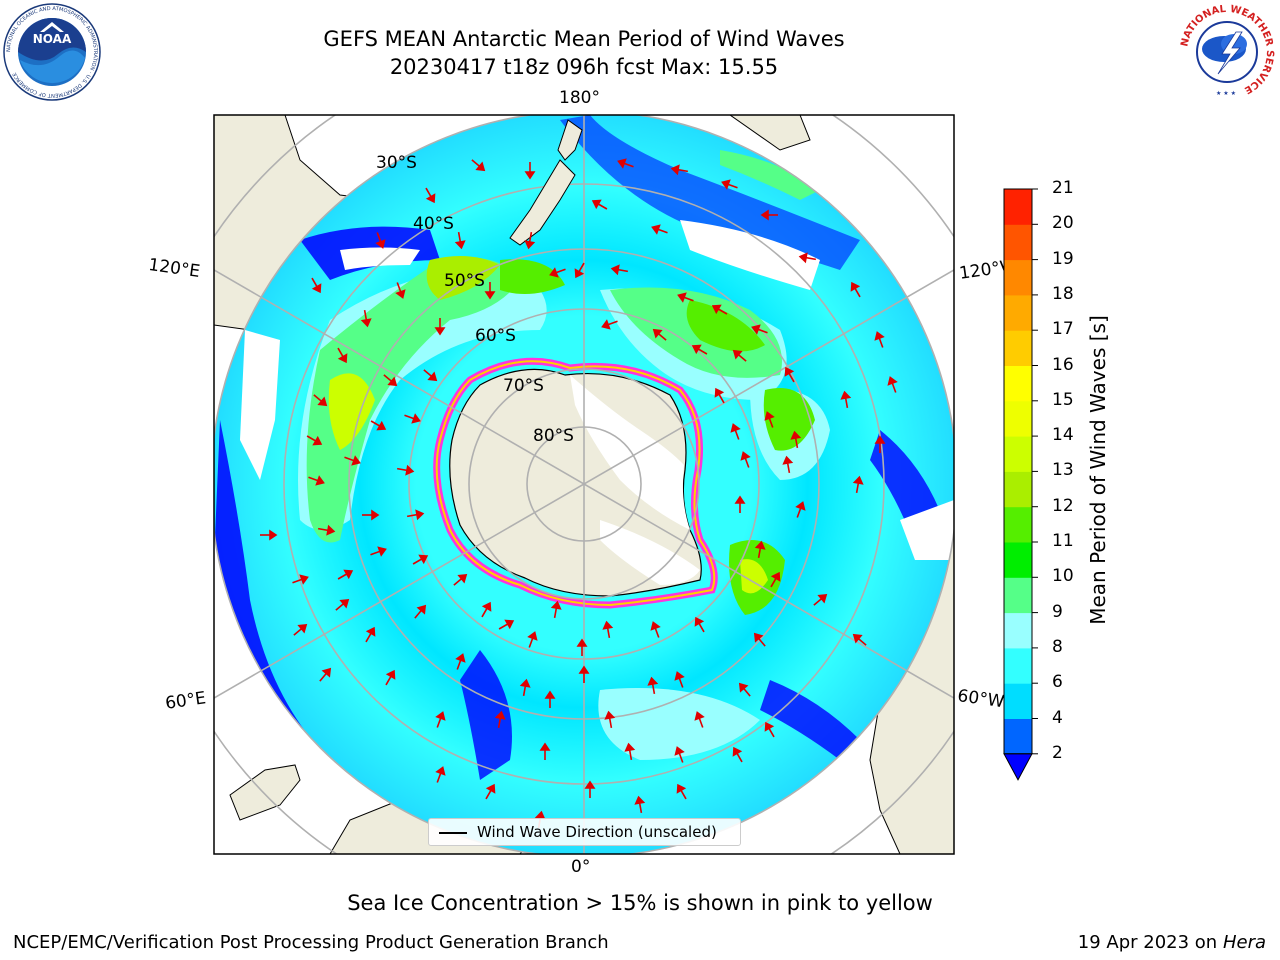  I want to click on lat-label-40s: 40°S, so click(433, 224).